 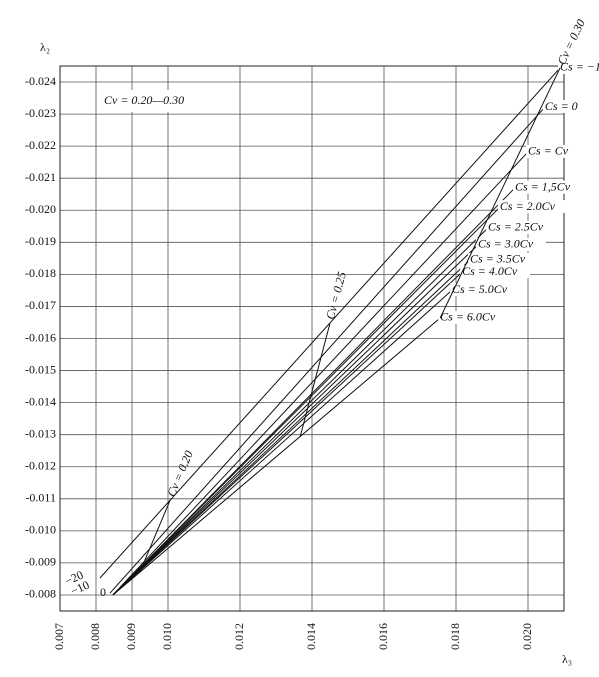 I want to click on series-label: Cv = 0.20, so click(x=180, y=474).